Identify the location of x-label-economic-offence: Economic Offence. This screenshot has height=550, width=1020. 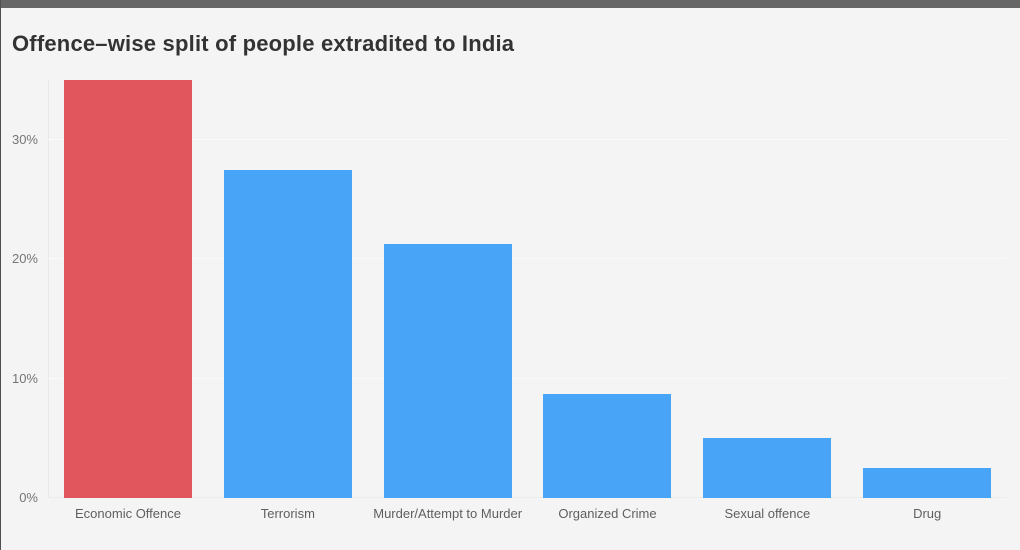
(128, 514).